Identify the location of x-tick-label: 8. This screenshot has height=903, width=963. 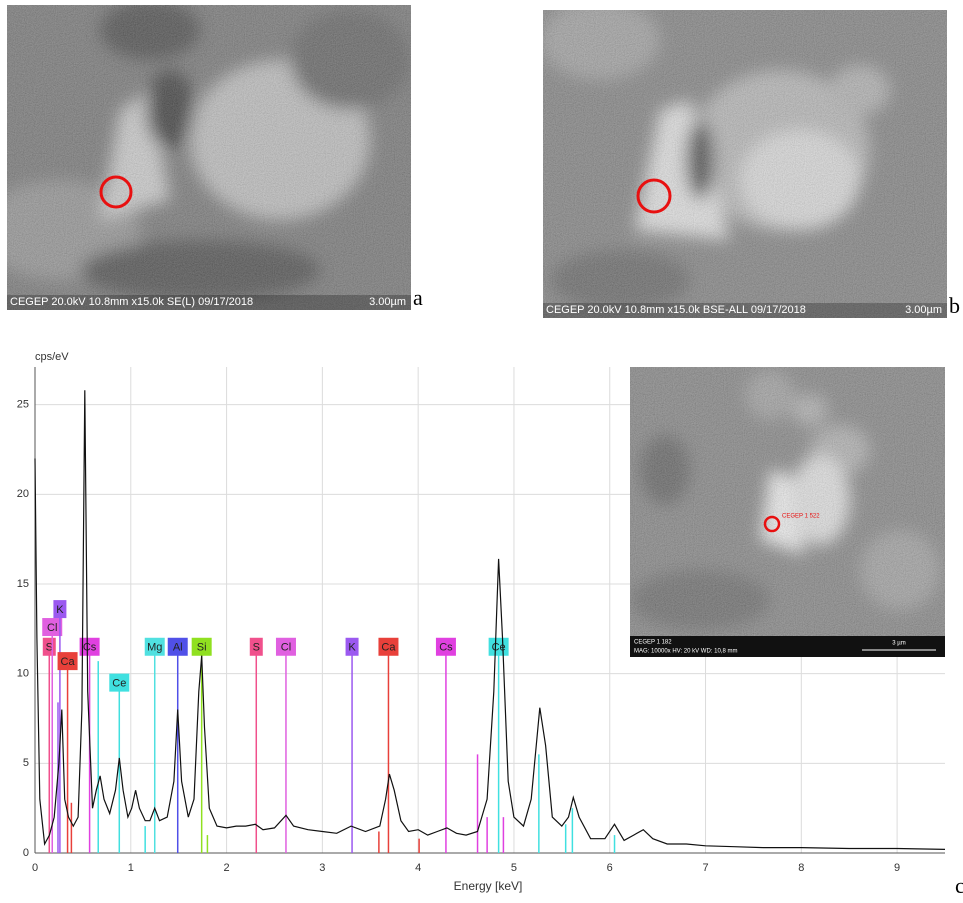
(801, 868).